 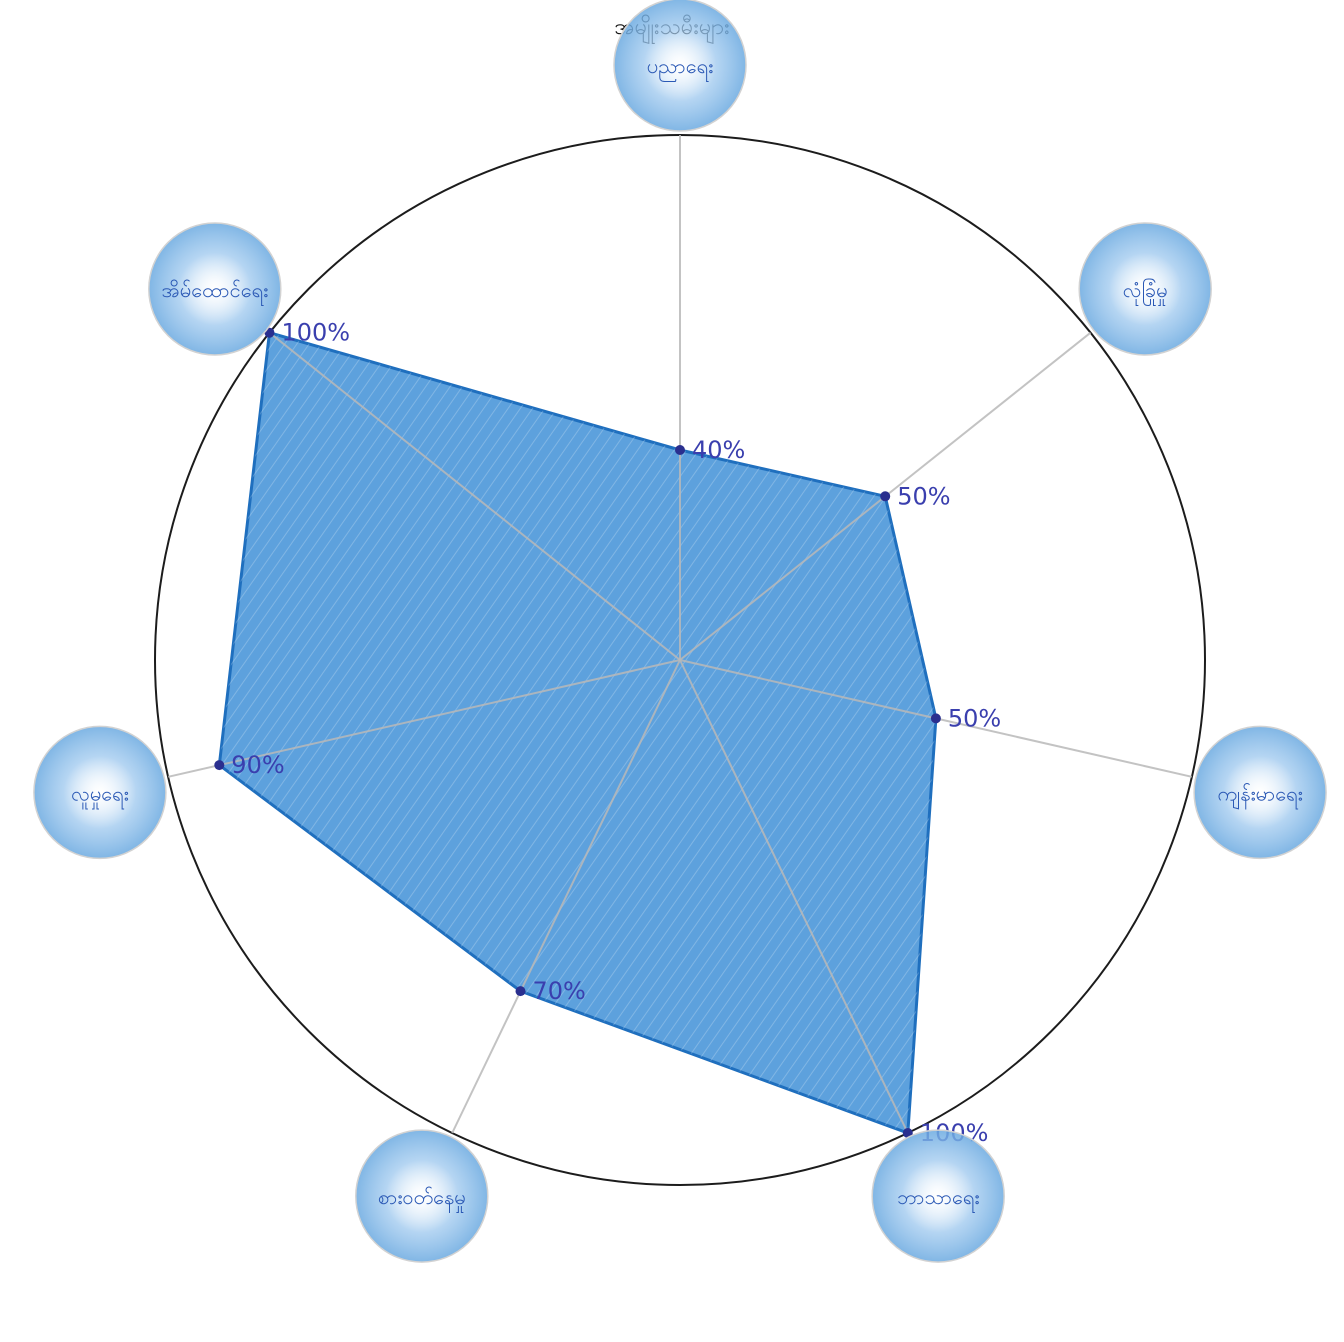 What do you see at coordinates (214, 292) in the screenshot?
I see `category-label: အိမ်ထောင်ရေး` at bounding box center [214, 292].